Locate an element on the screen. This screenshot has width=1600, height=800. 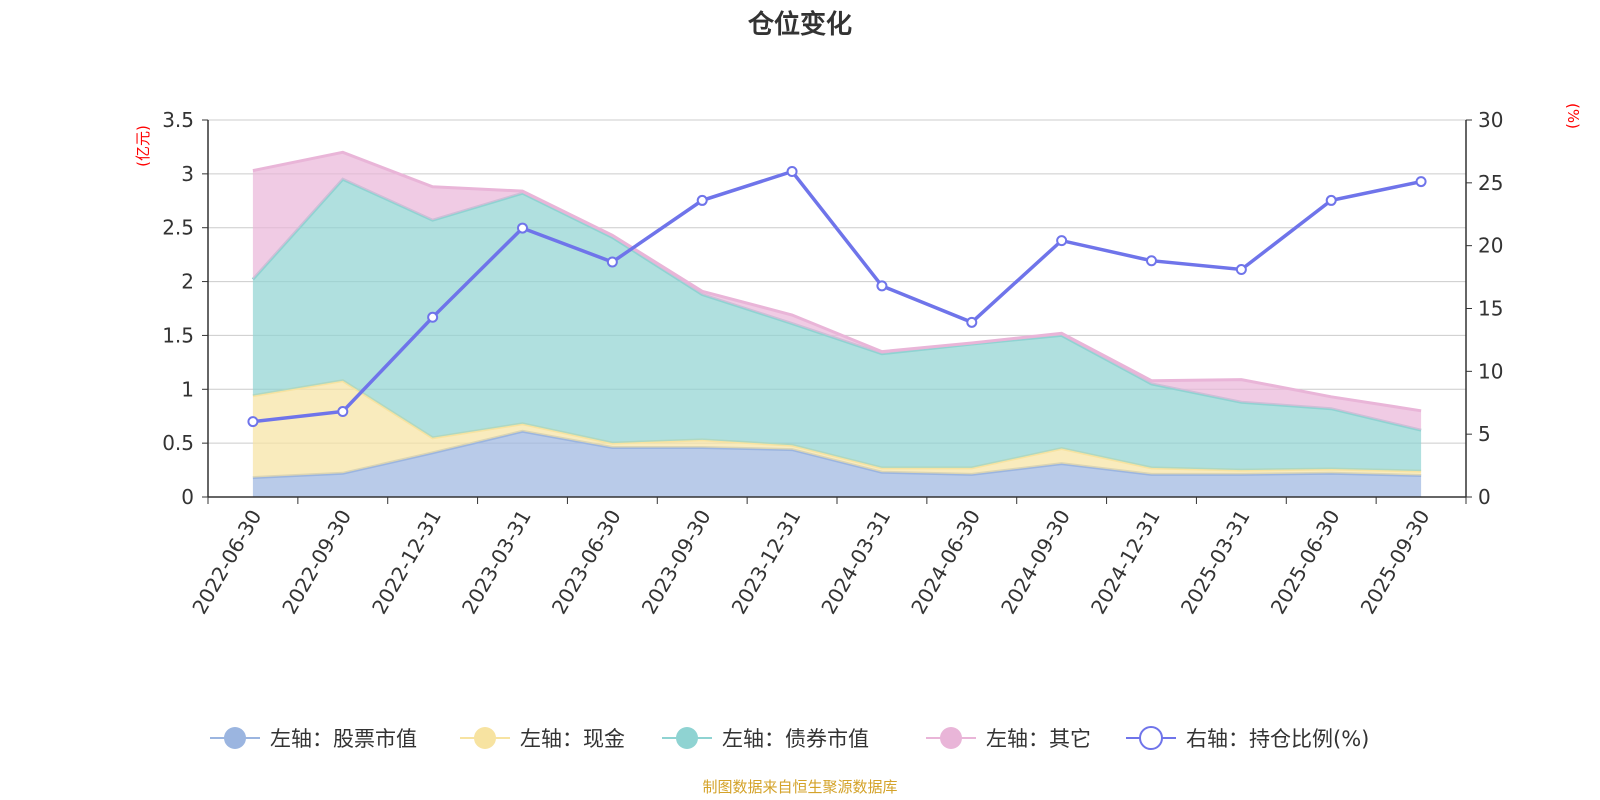
right-tick-label: 25 is located at coordinates (1490, 183).